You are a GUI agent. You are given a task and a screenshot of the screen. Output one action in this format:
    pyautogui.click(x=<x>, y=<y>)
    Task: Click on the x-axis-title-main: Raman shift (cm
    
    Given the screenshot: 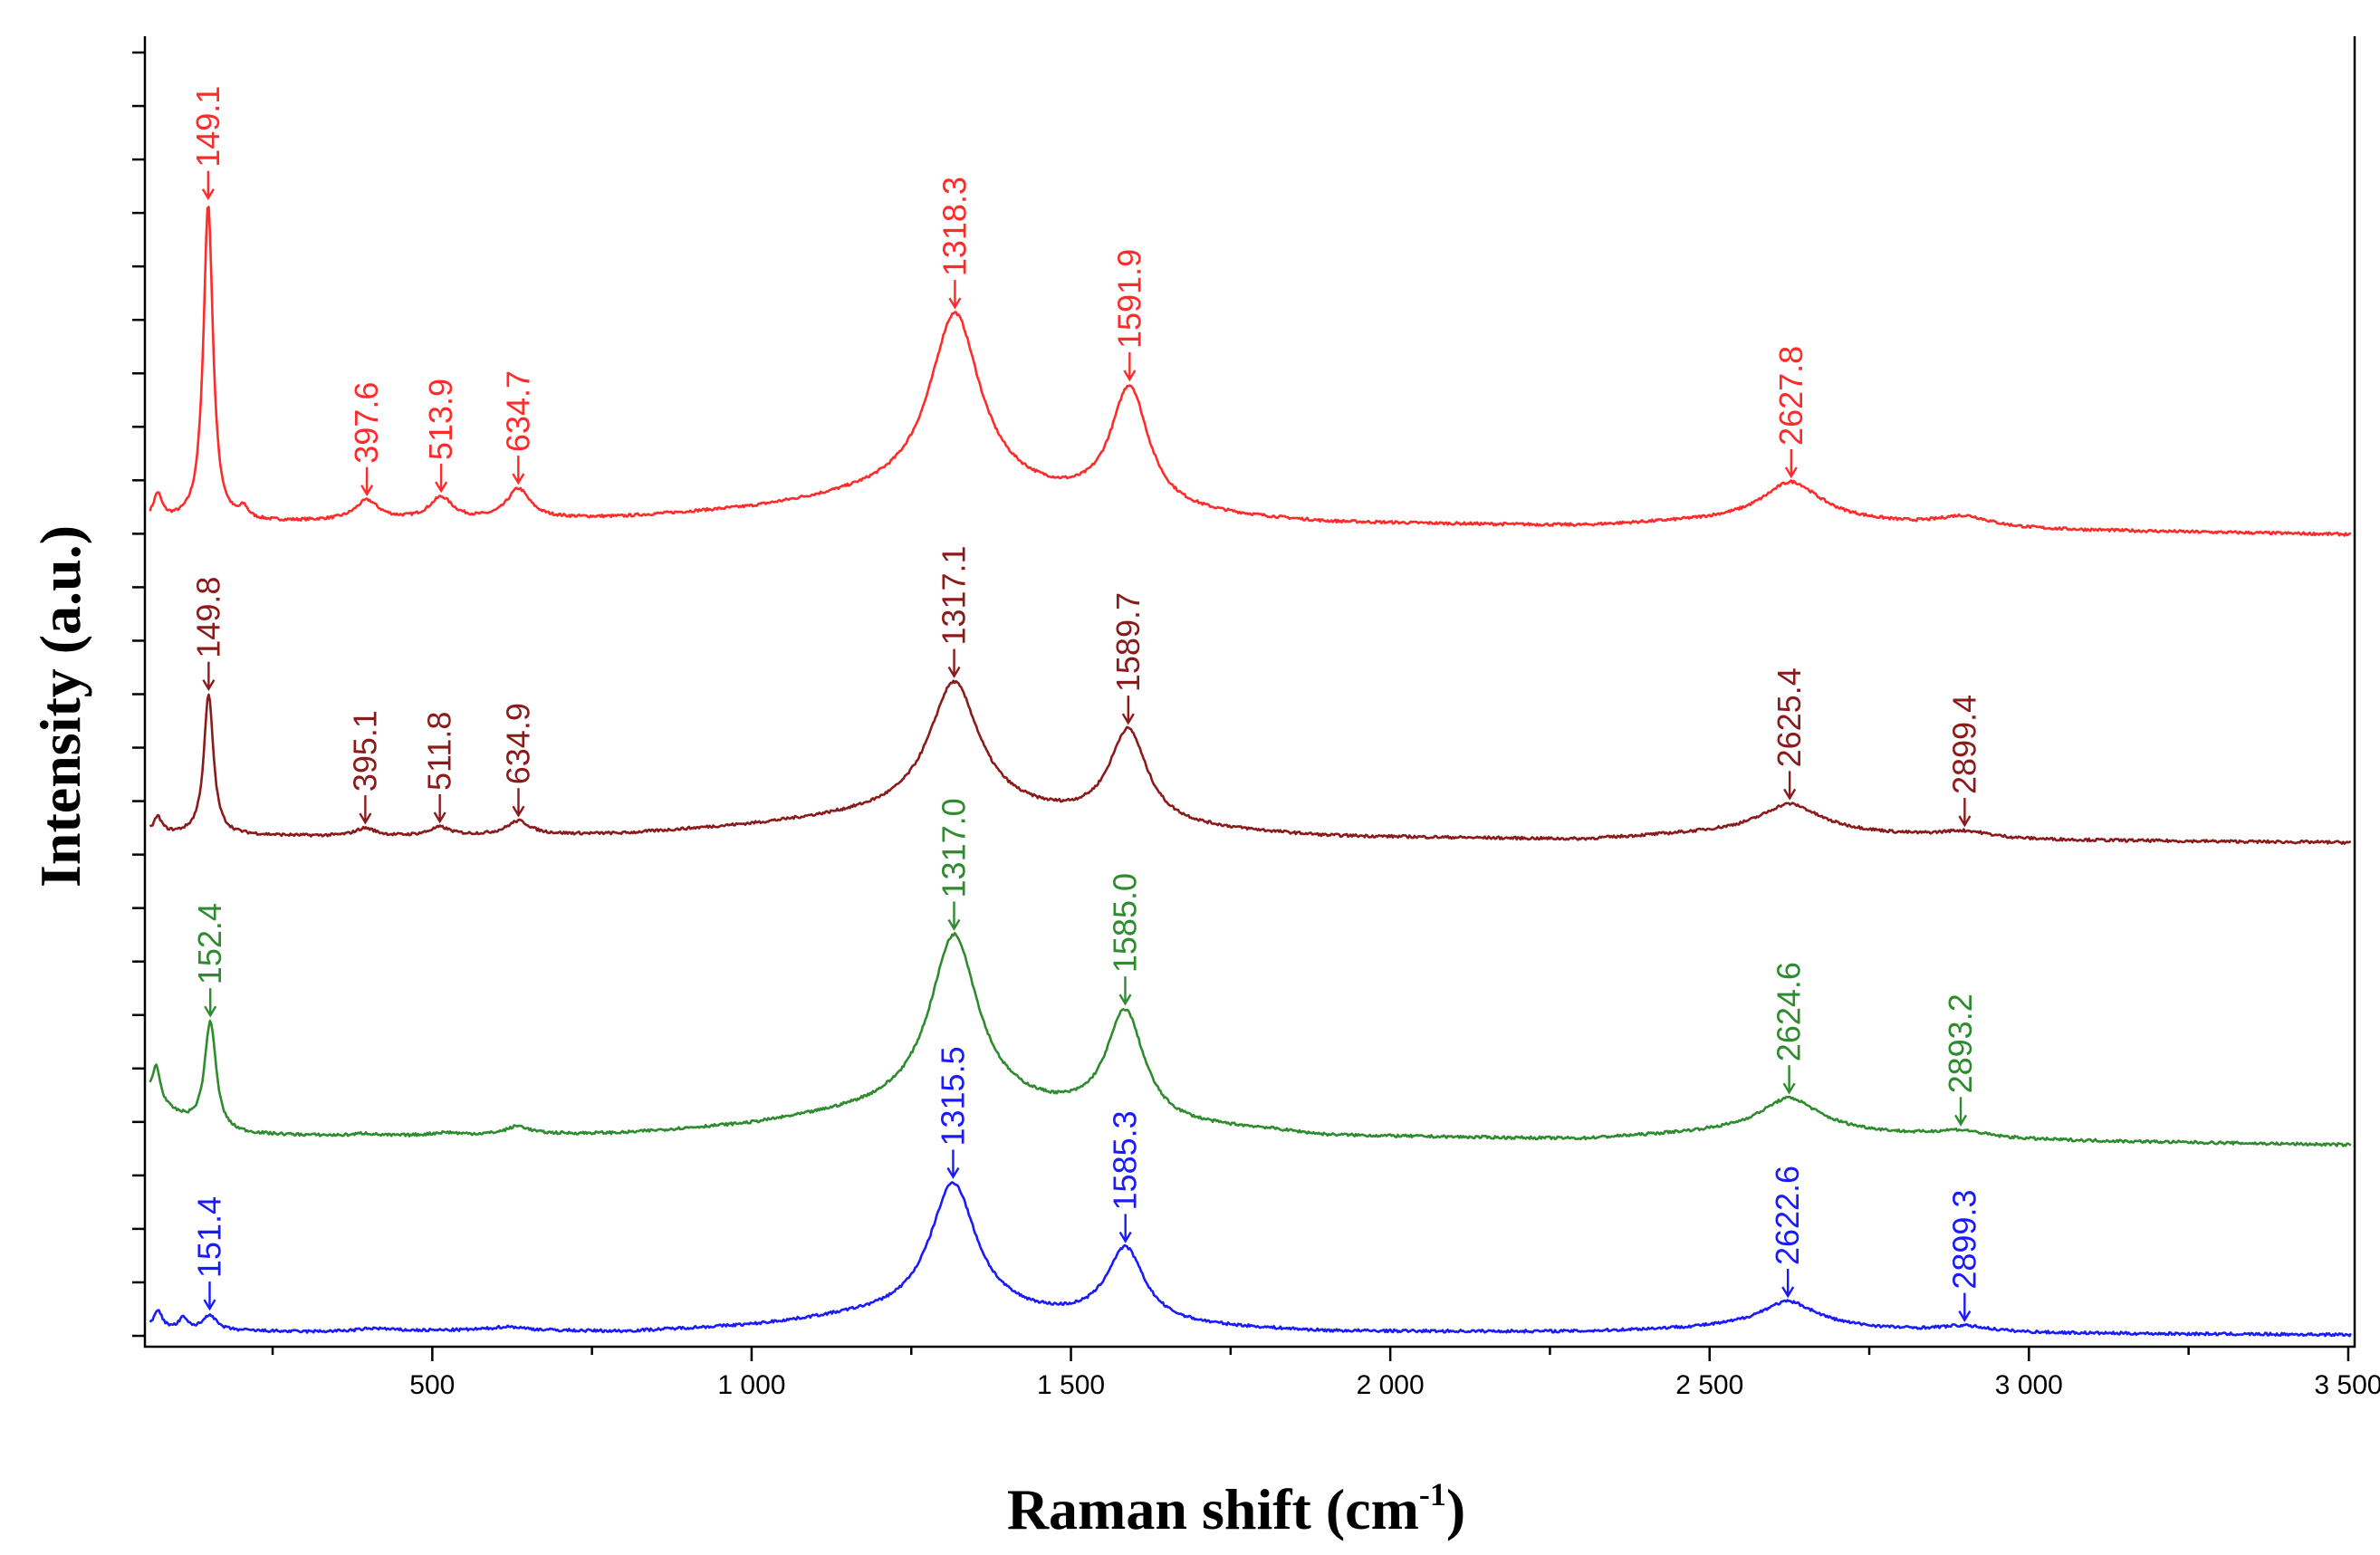 What is the action you would take?
    pyautogui.click(x=1213, y=1509)
    